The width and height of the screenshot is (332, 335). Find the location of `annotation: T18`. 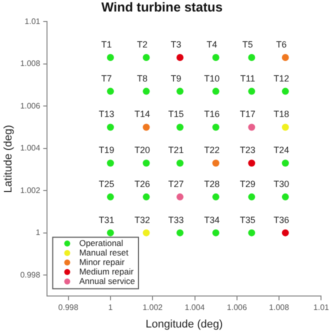

annotation: T18 is located at coordinates (282, 114).